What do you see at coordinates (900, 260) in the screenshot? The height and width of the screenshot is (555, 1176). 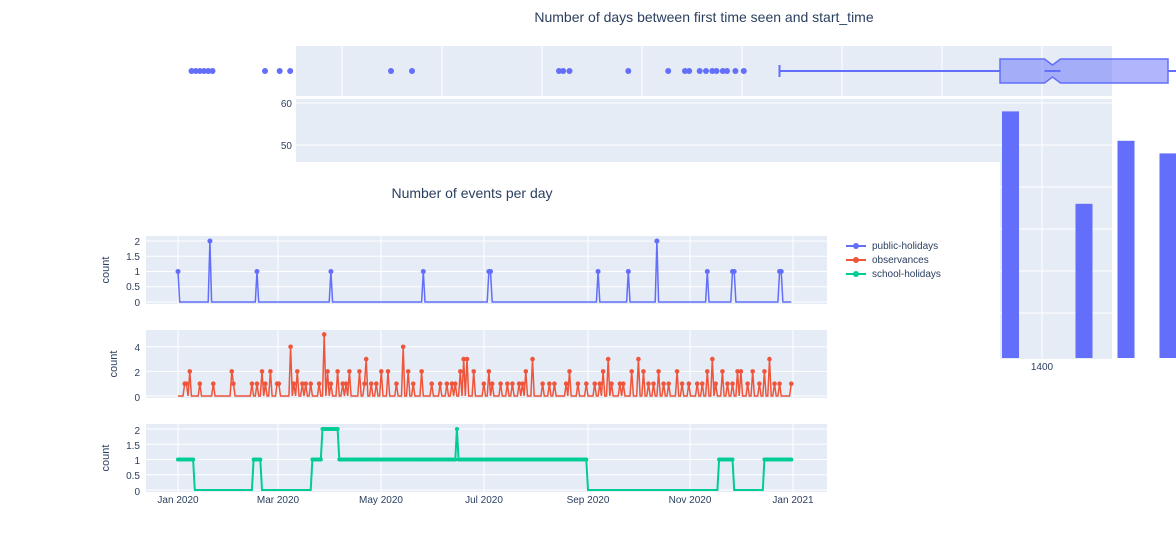 I see `legend-label-observances: observances` at bounding box center [900, 260].